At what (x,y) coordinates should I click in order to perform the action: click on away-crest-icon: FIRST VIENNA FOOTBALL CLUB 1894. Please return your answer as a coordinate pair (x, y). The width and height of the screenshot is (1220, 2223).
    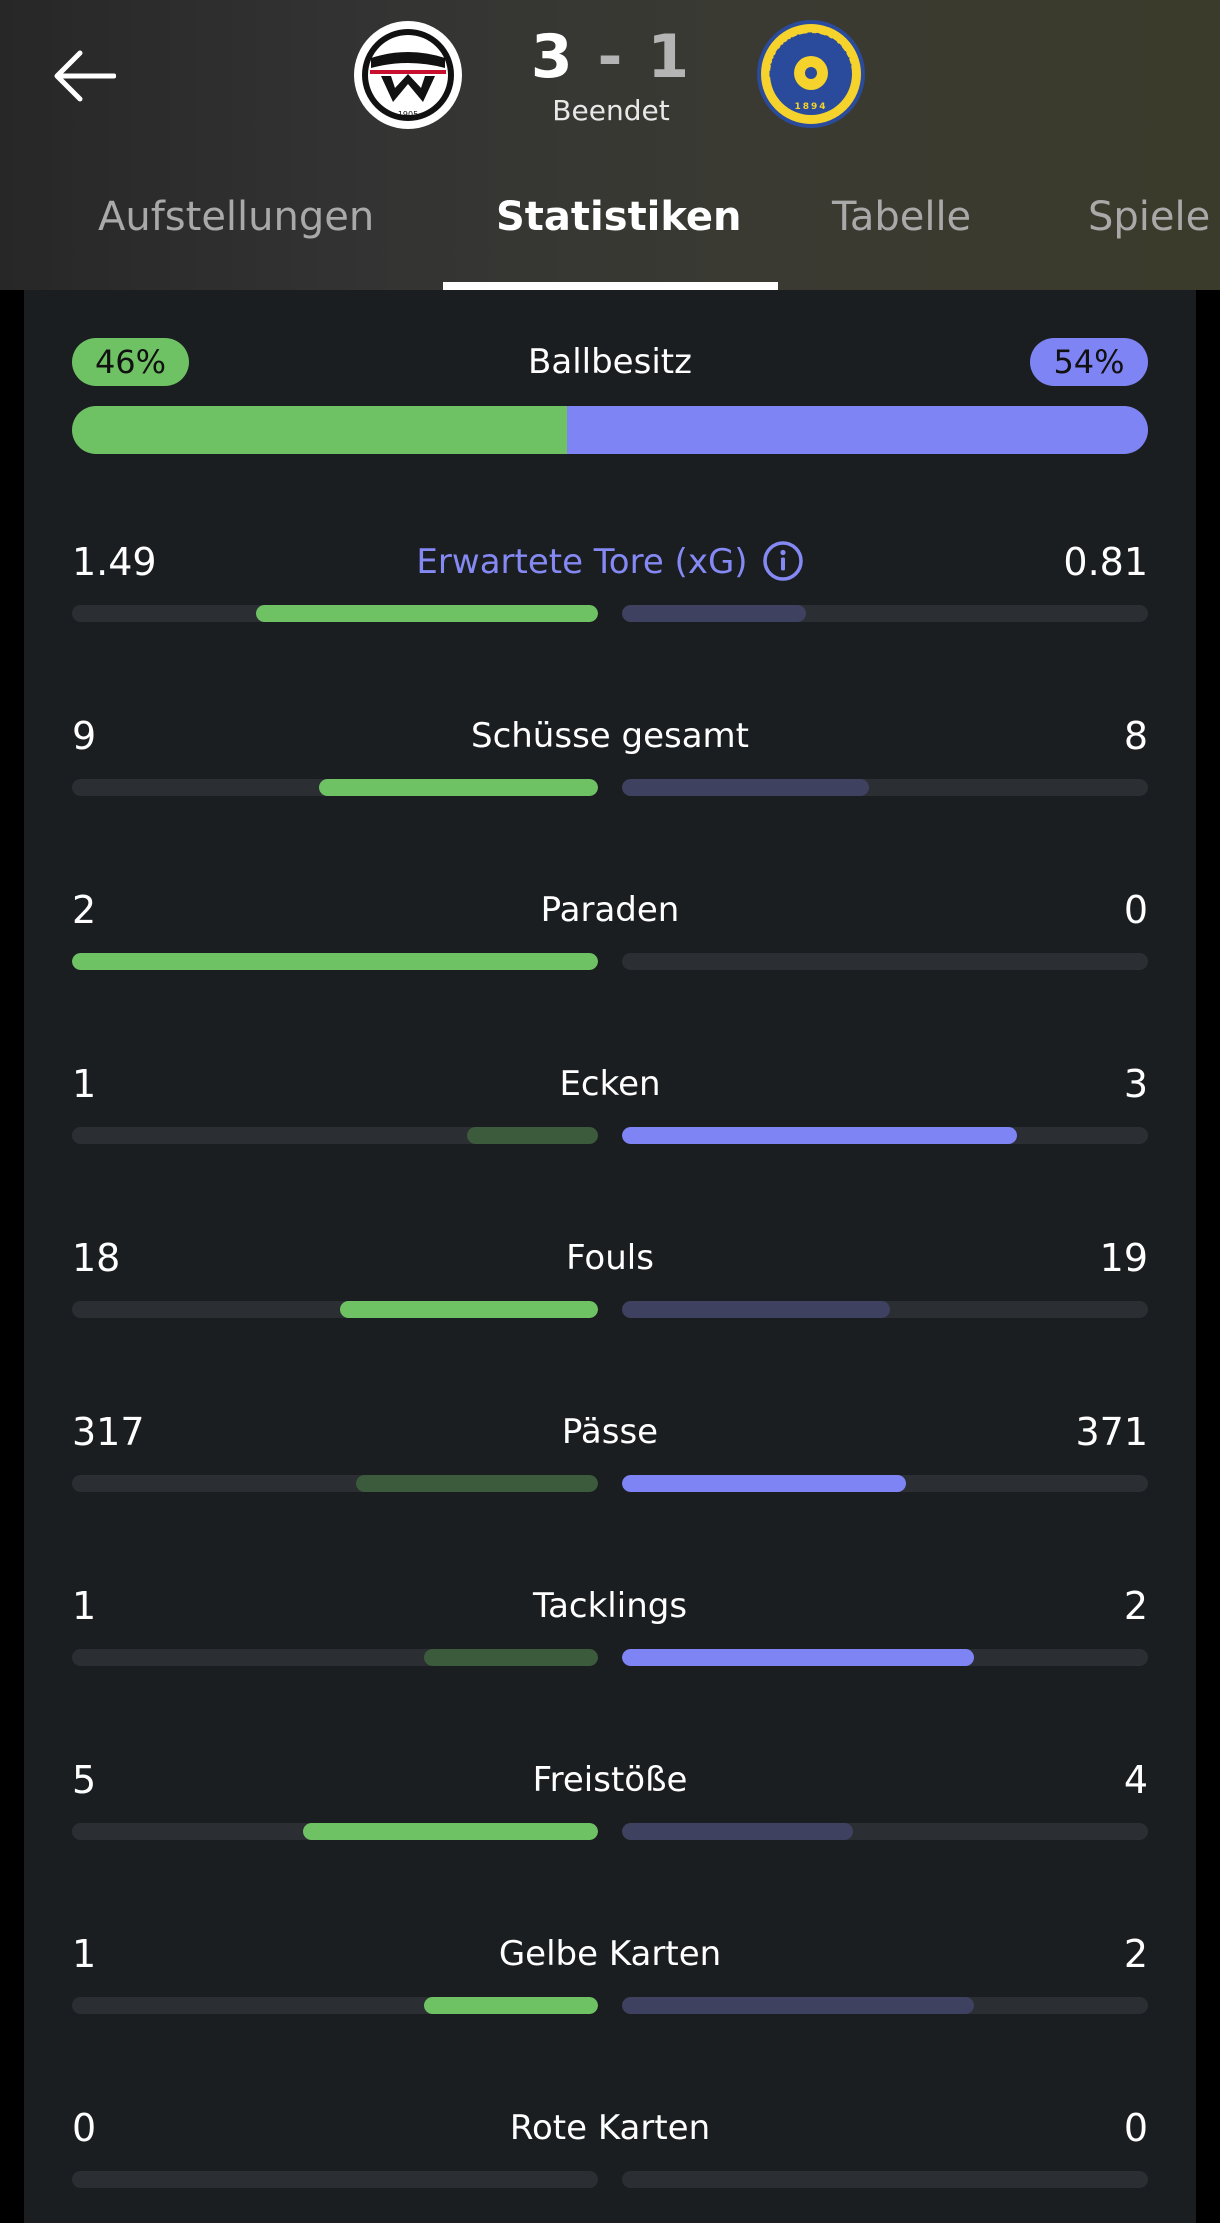
    Looking at the image, I should click on (808, 70).